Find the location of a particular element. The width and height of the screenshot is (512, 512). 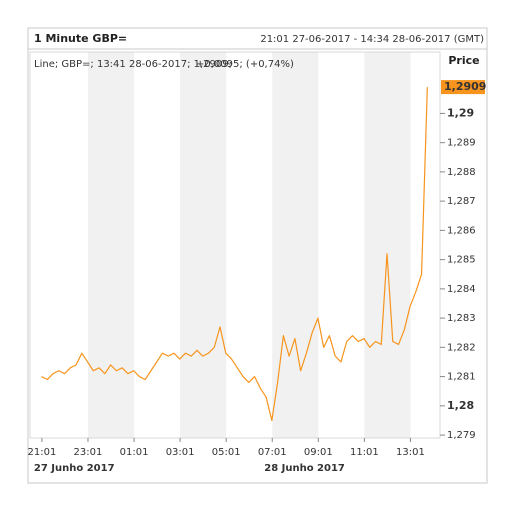

y-tick-label: 1,28 is located at coordinates (460, 405).